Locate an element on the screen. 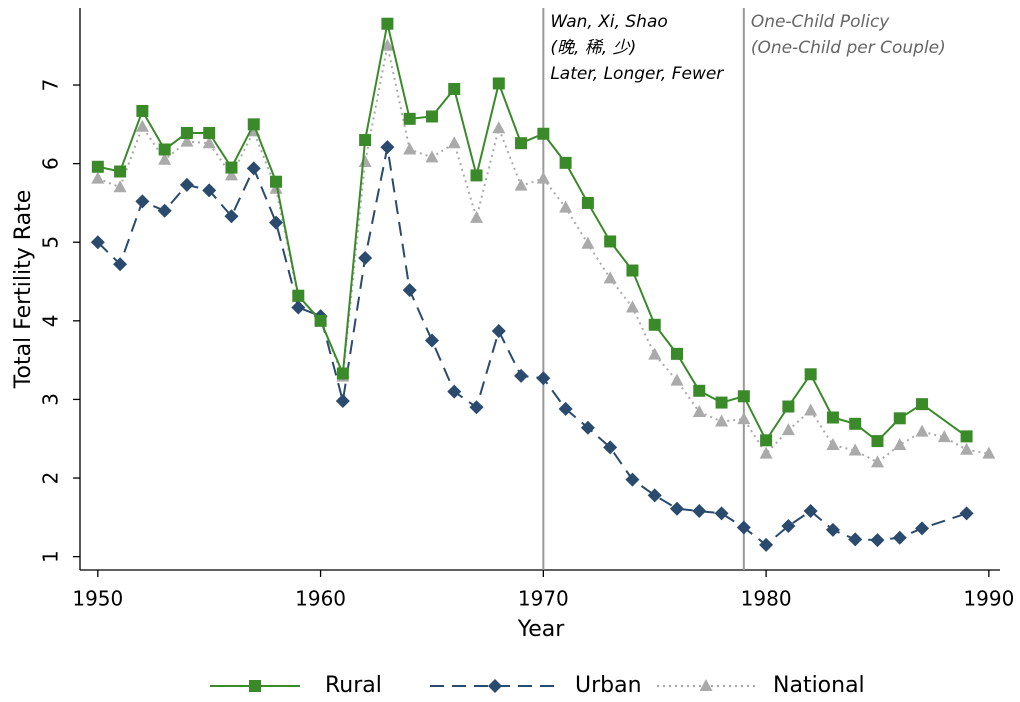 This screenshot has height=702, width=1020. y-tick-label: 6 is located at coordinates (51, 163).